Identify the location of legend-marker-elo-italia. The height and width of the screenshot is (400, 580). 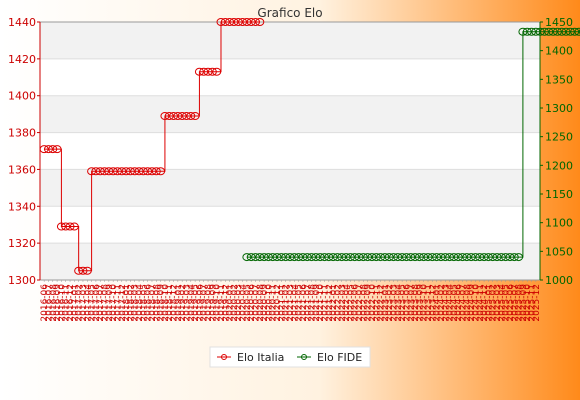
(224, 357).